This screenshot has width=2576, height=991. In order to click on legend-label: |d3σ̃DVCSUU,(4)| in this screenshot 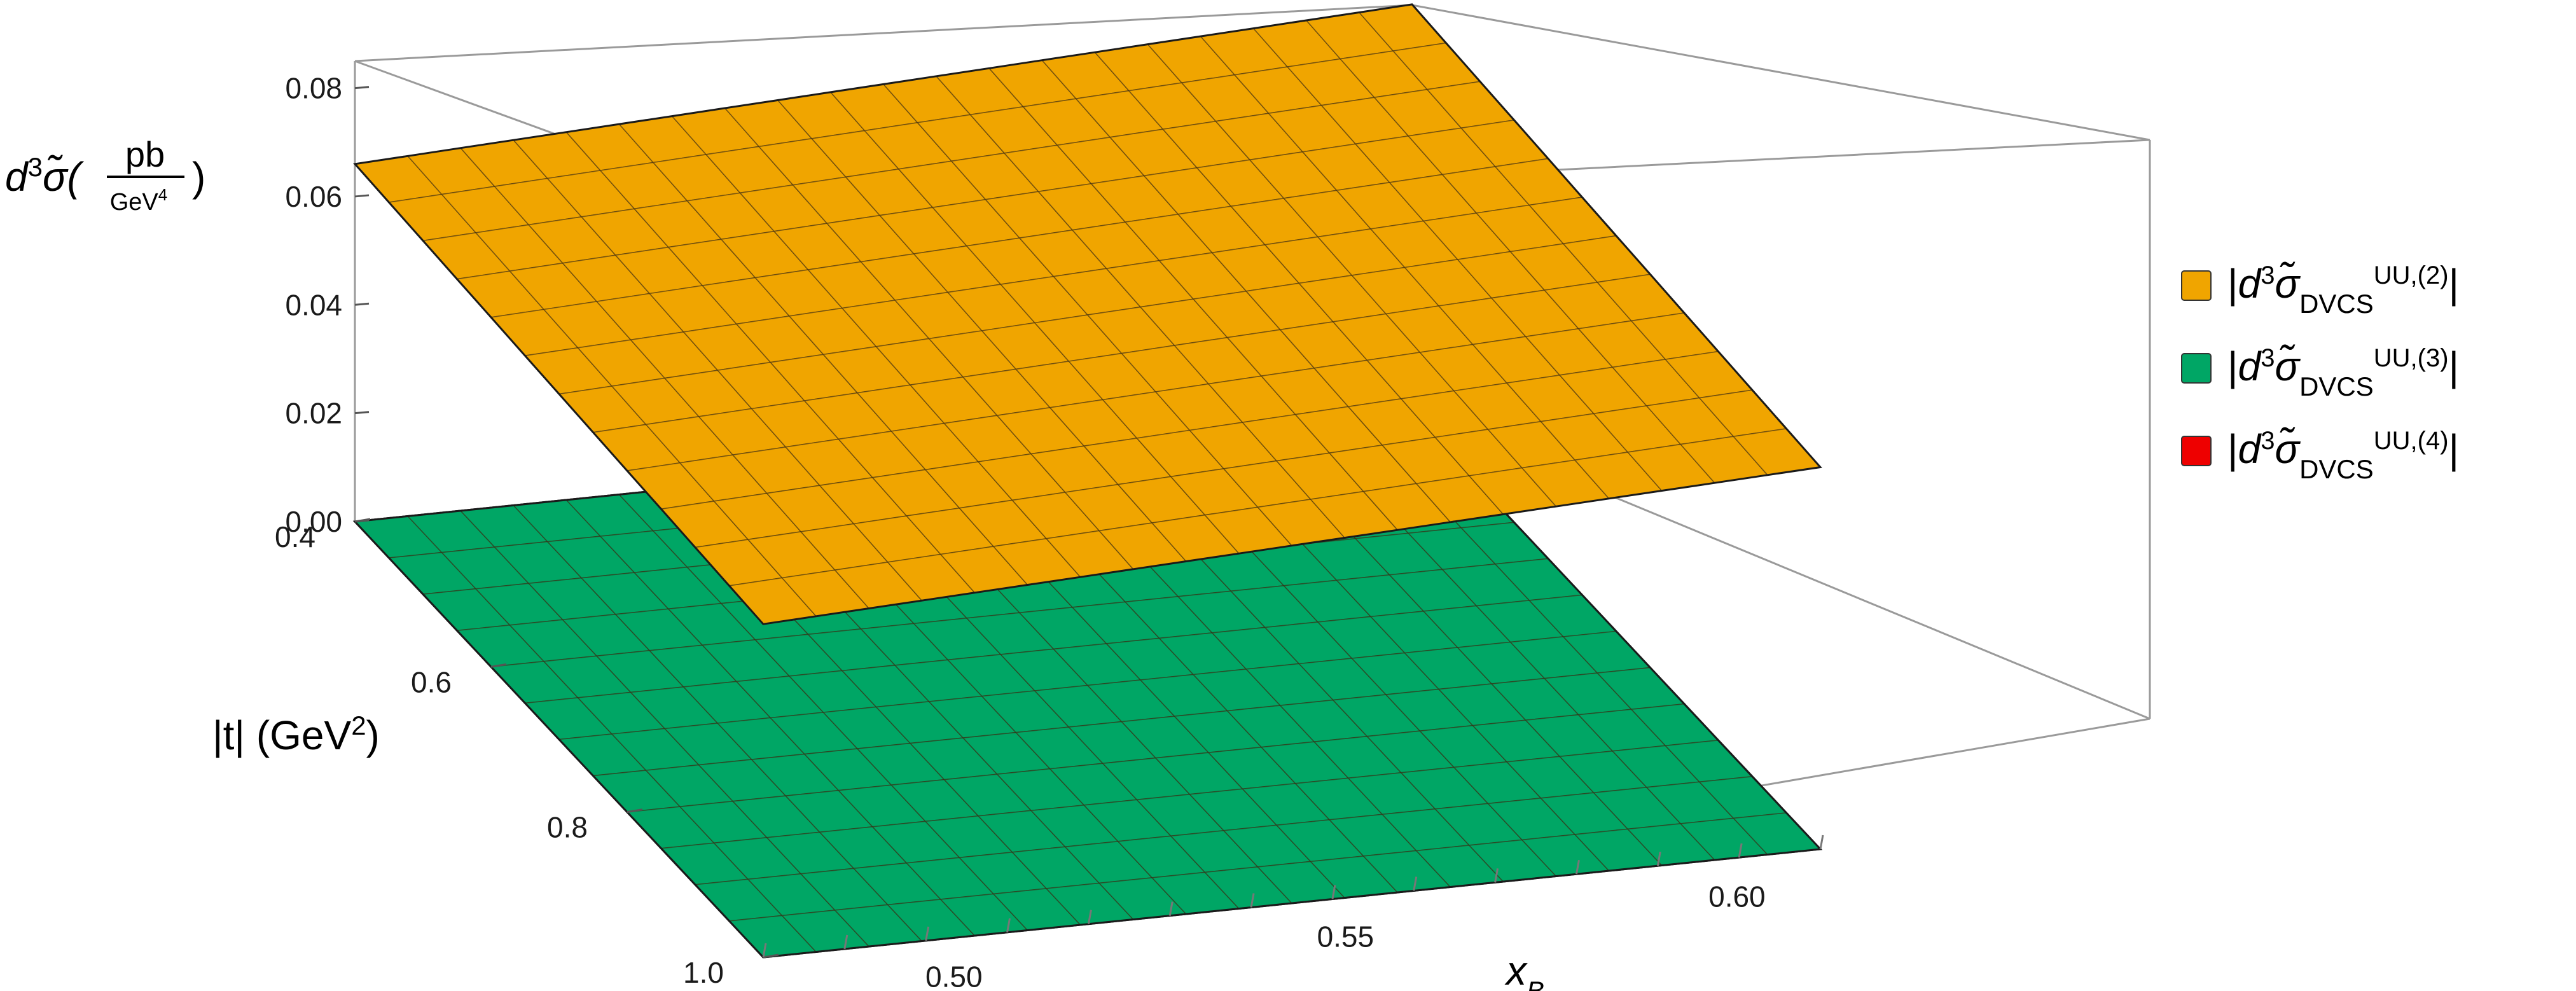, I will do `click(2343, 455)`.